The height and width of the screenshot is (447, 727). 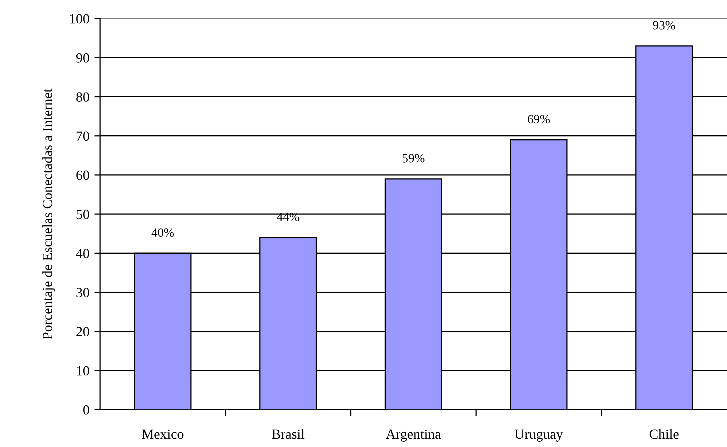 What do you see at coordinates (86, 410) in the screenshot?
I see `y-tick-label: 0` at bounding box center [86, 410].